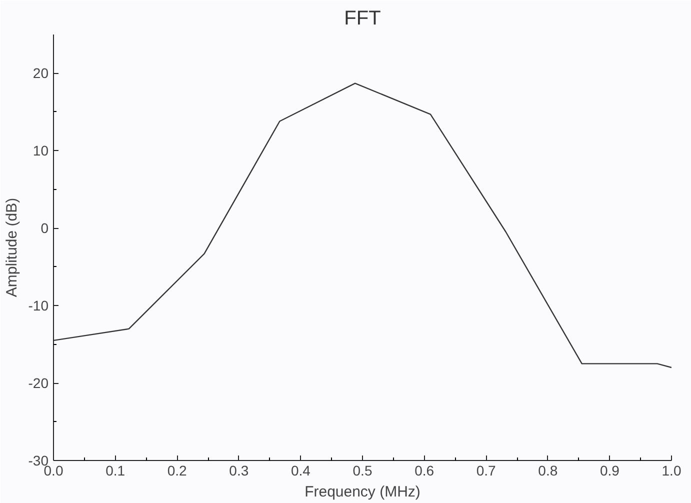 This screenshot has height=503, width=691. I want to click on chart-title: FFT, so click(362, 19).